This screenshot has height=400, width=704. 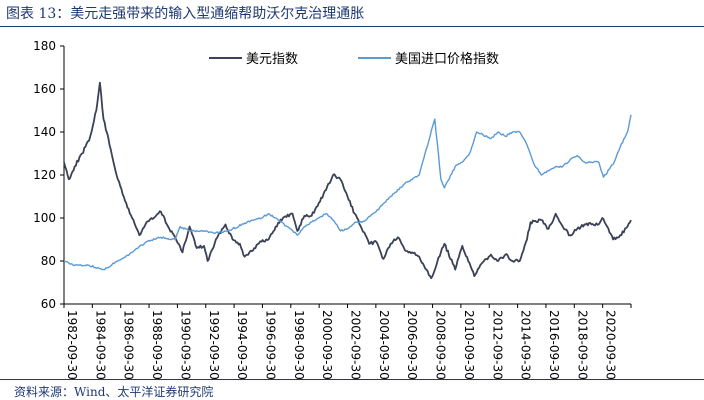 What do you see at coordinates (185, 14) in the screenshot?
I see `figure-title: 图表 13：美元走强带来的输入型通缩帮助沃尔克治理通胀` at bounding box center [185, 14].